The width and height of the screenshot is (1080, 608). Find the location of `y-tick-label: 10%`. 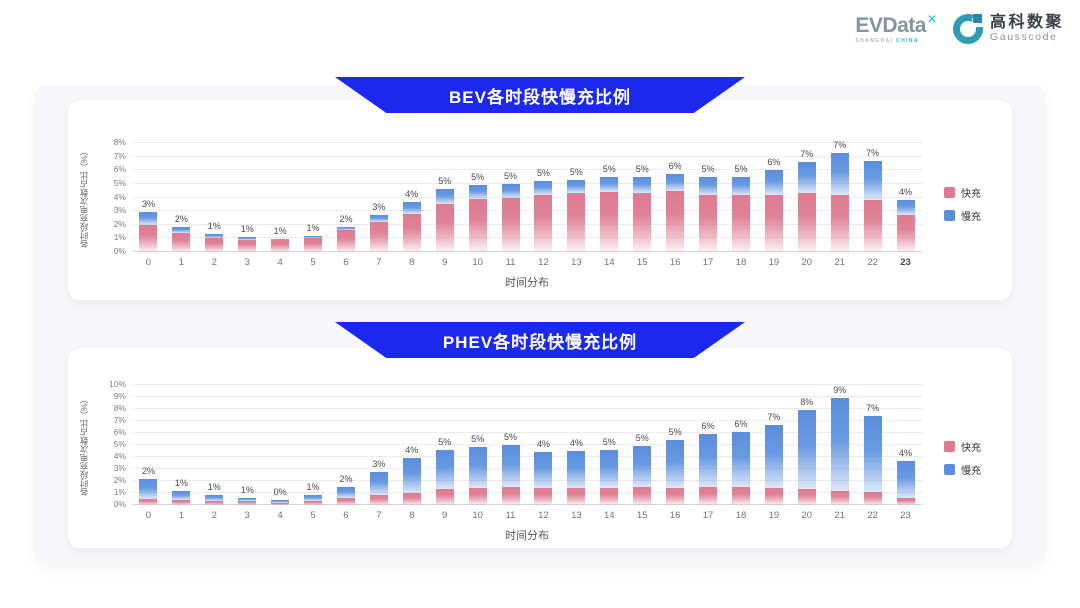

y-tick-label: 10% is located at coordinates (117, 384).